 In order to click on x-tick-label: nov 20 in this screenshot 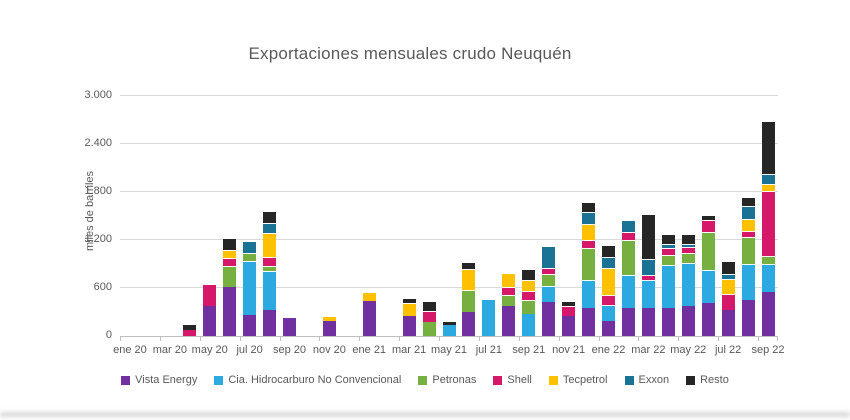, I will do `click(329, 350)`.